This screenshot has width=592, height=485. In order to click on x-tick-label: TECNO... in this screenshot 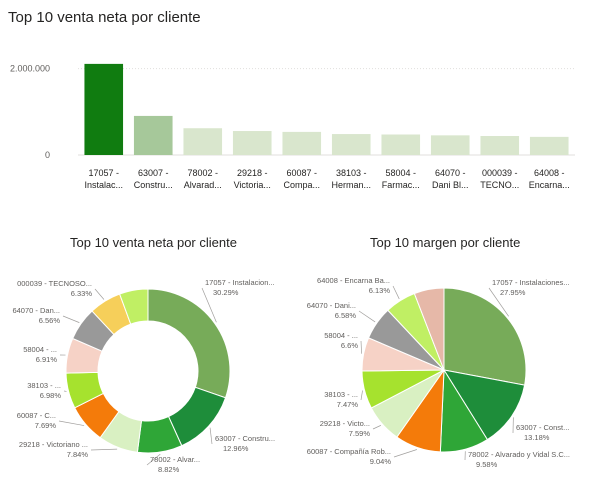, I will do `click(499, 185)`.